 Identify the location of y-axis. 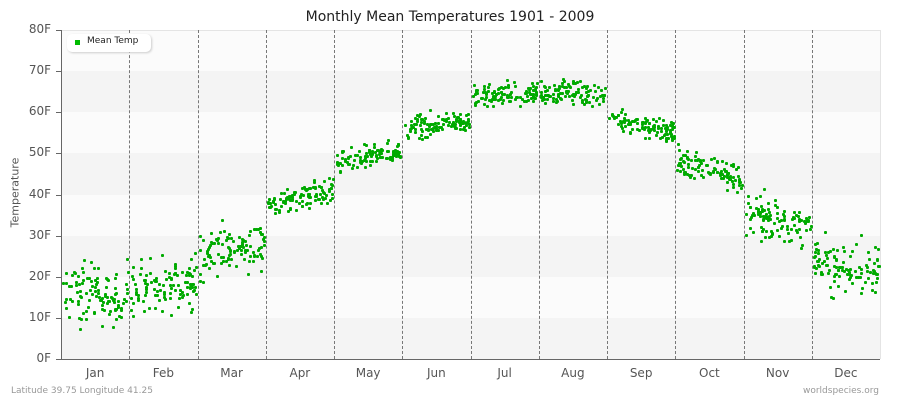
(61, 195).